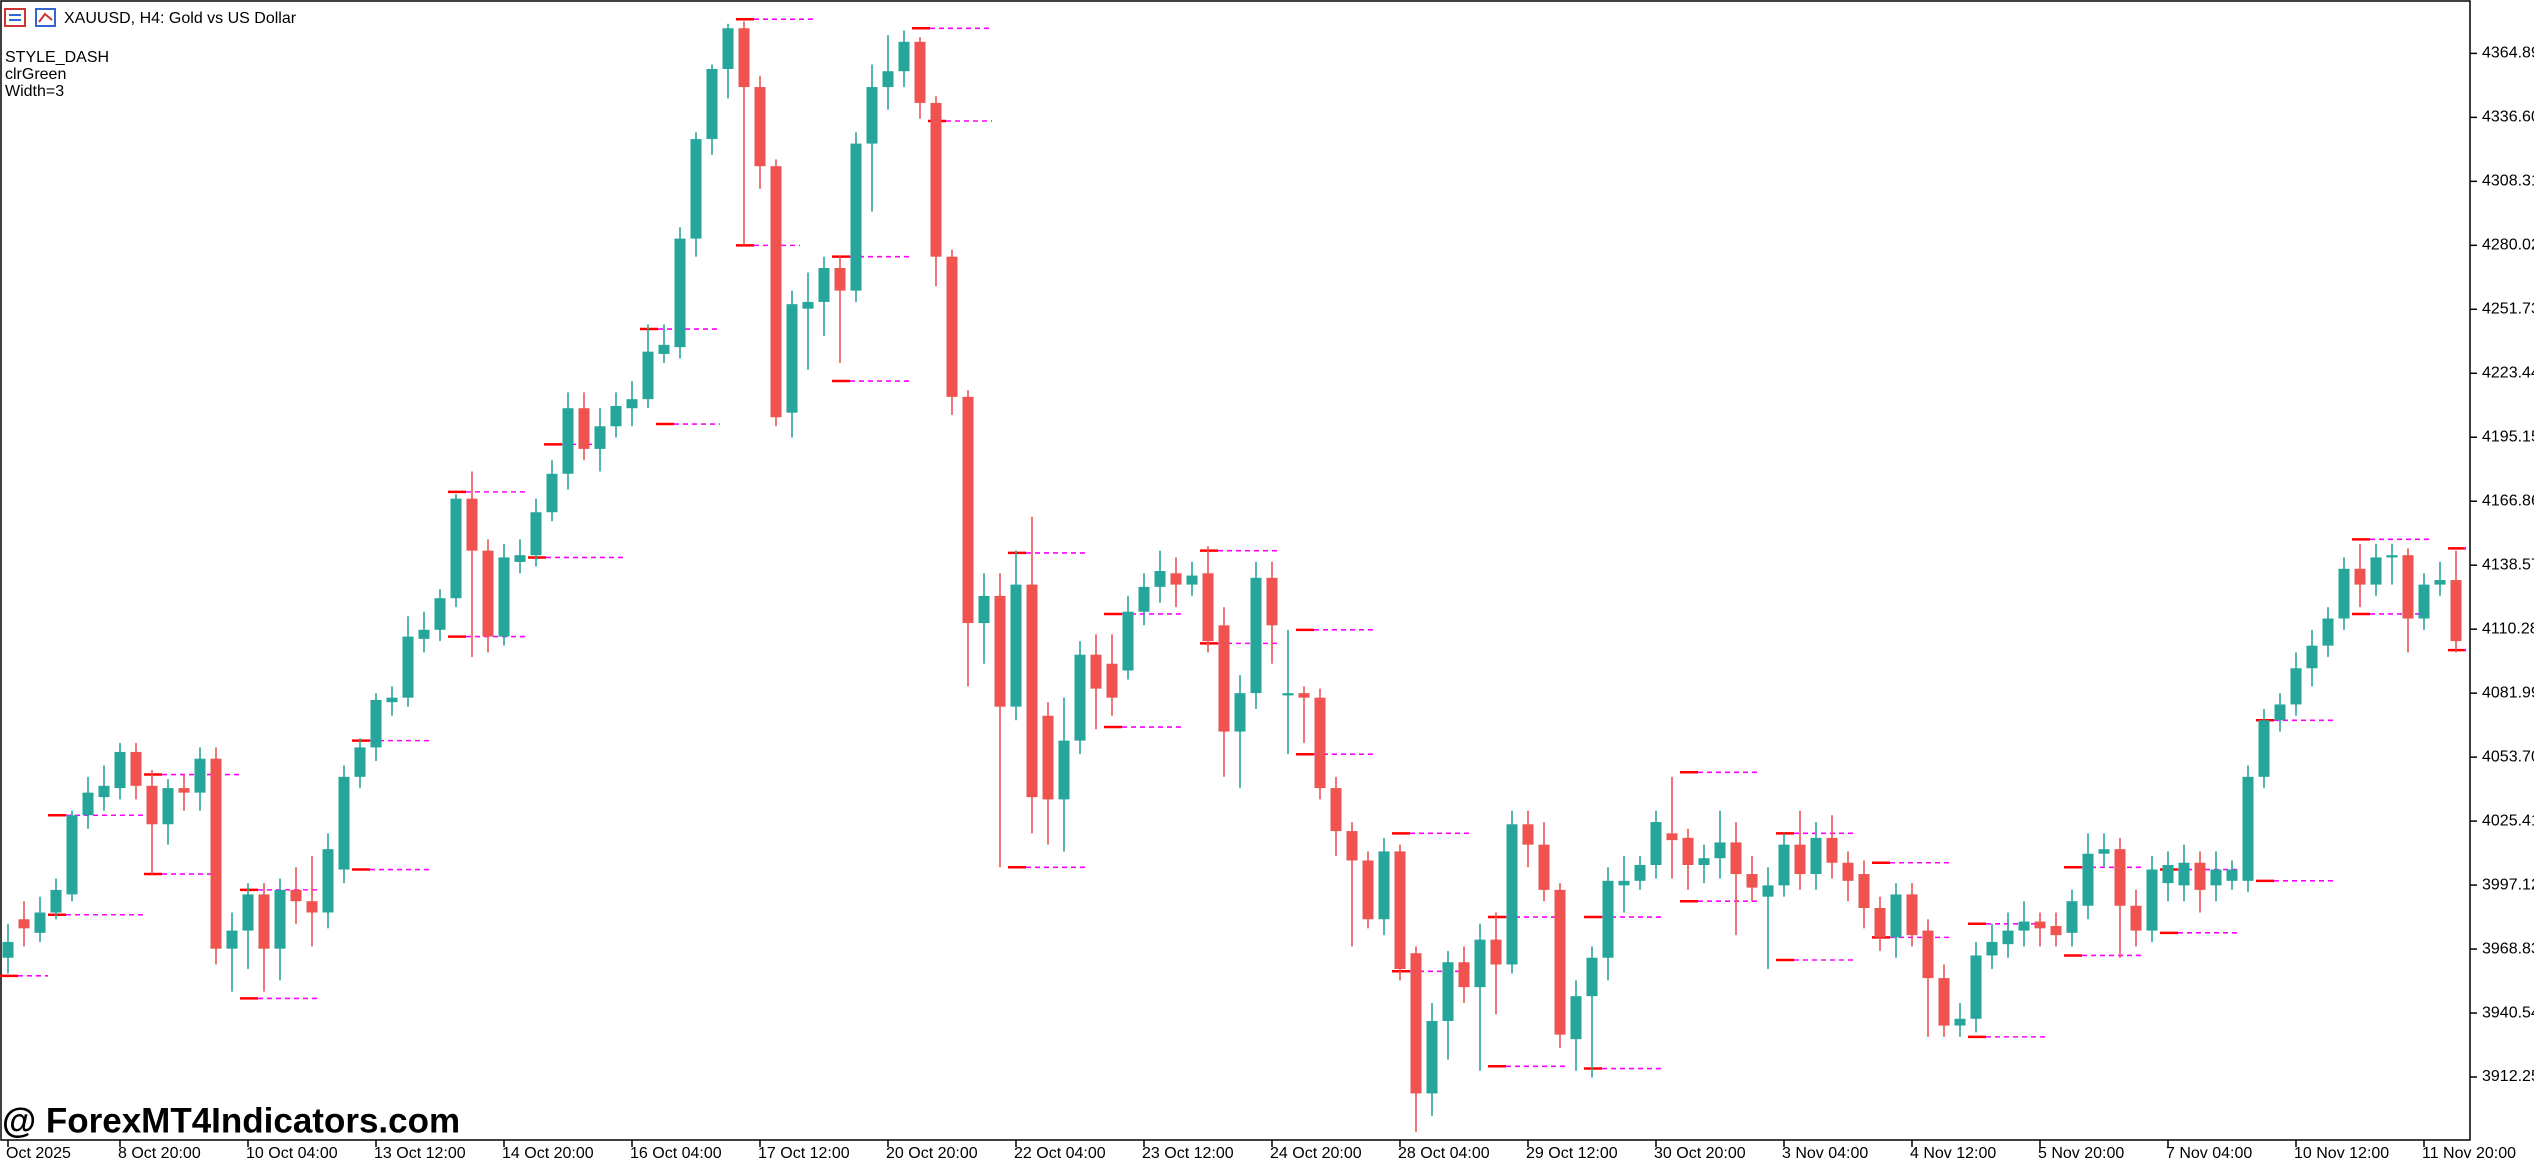 The width and height of the screenshot is (2534, 1170). What do you see at coordinates (1060, 1153) in the screenshot?
I see `x-tick-label: 22 Oct 04:00` at bounding box center [1060, 1153].